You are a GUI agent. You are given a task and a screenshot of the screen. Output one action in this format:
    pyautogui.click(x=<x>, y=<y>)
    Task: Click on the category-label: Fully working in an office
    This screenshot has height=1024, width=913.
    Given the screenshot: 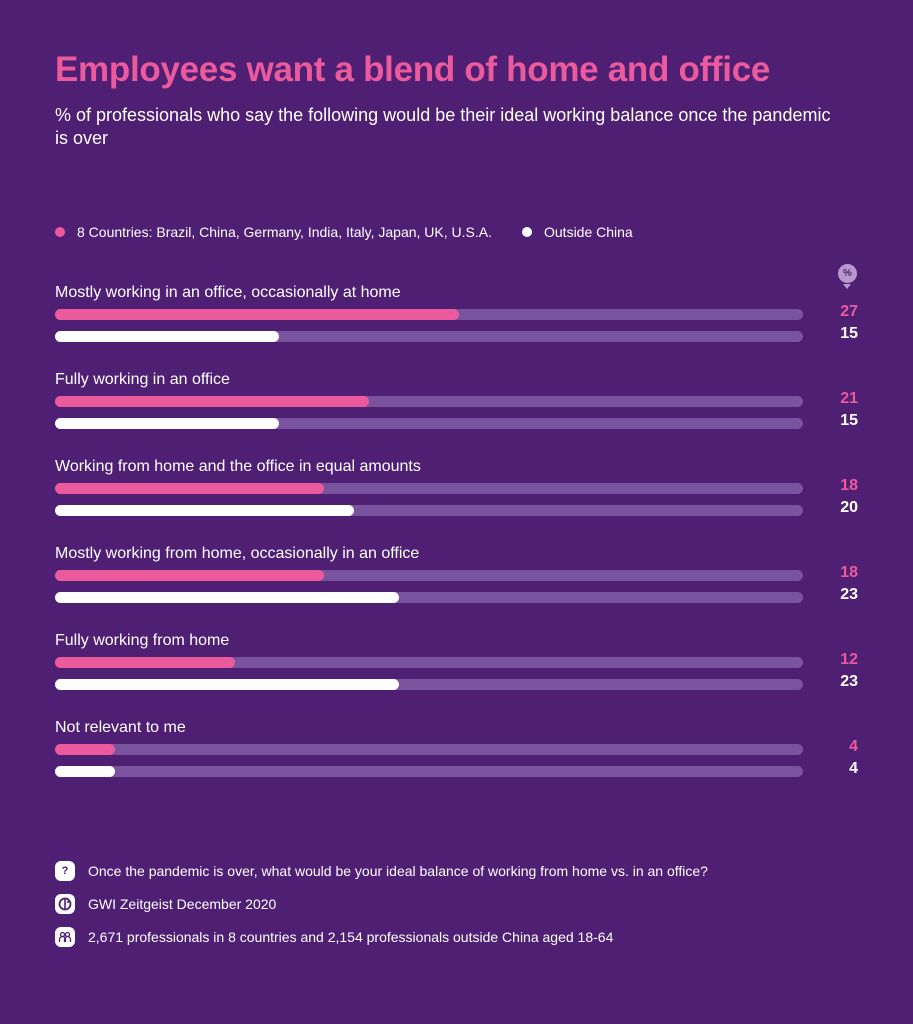 What is the action you would take?
    pyautogui.click(x=142, y=379)
    